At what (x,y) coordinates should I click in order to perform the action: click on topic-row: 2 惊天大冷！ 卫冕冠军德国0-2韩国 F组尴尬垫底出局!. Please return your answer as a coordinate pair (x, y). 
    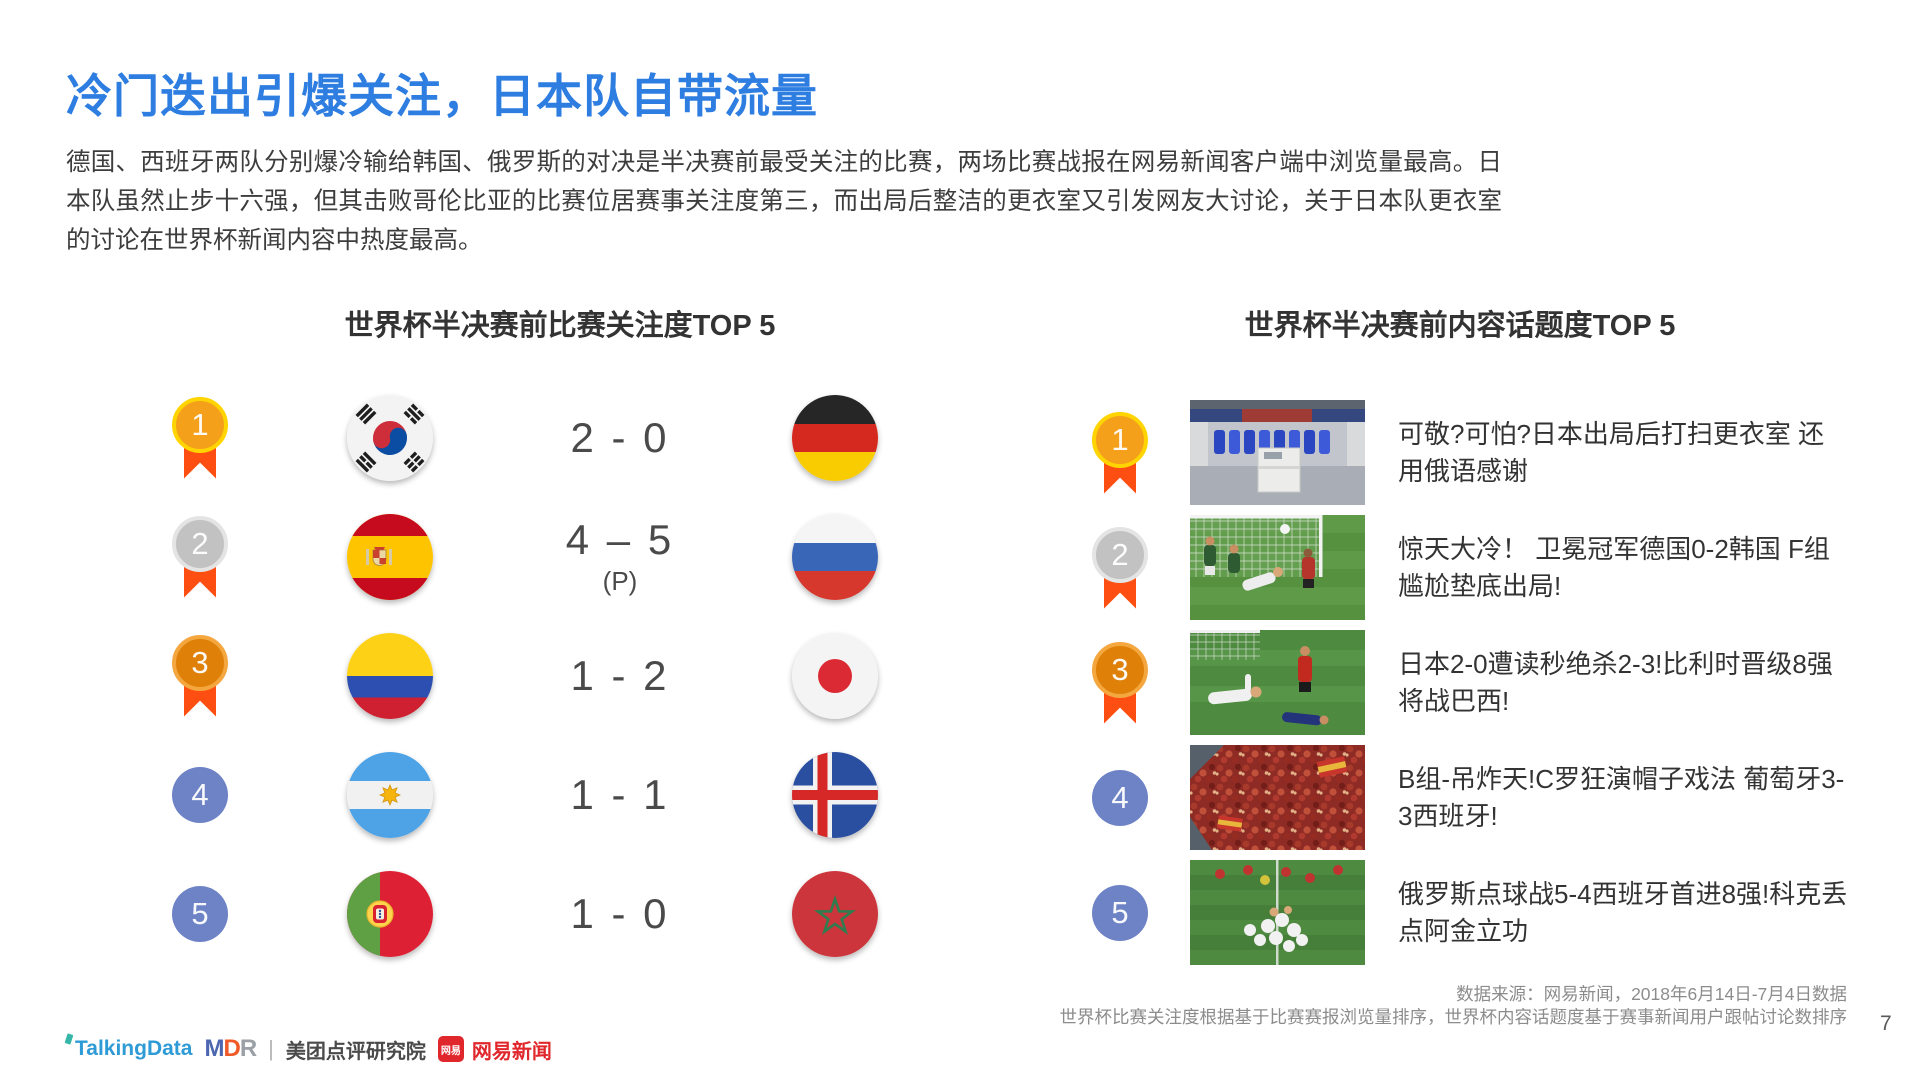
    Looking at the image, I should click on (1456, 567).